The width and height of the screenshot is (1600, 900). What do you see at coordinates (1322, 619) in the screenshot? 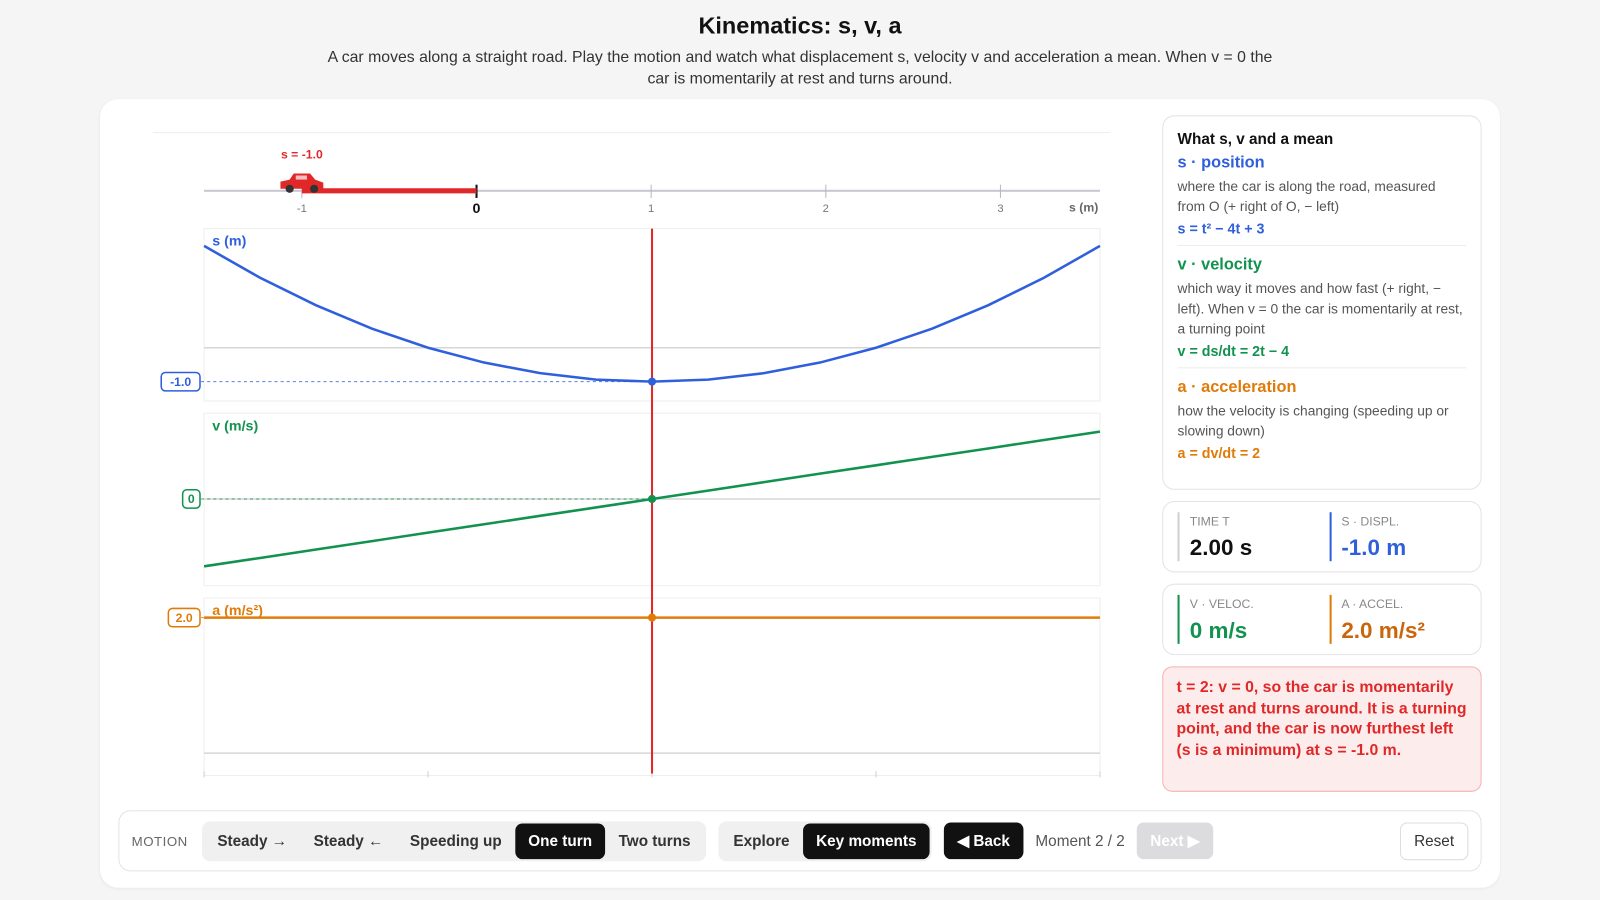
I see `readout-card: V · VELOC. 0 m/s A · ACCEL. 2.0 m/s²` at bounding box center [1322, 619].